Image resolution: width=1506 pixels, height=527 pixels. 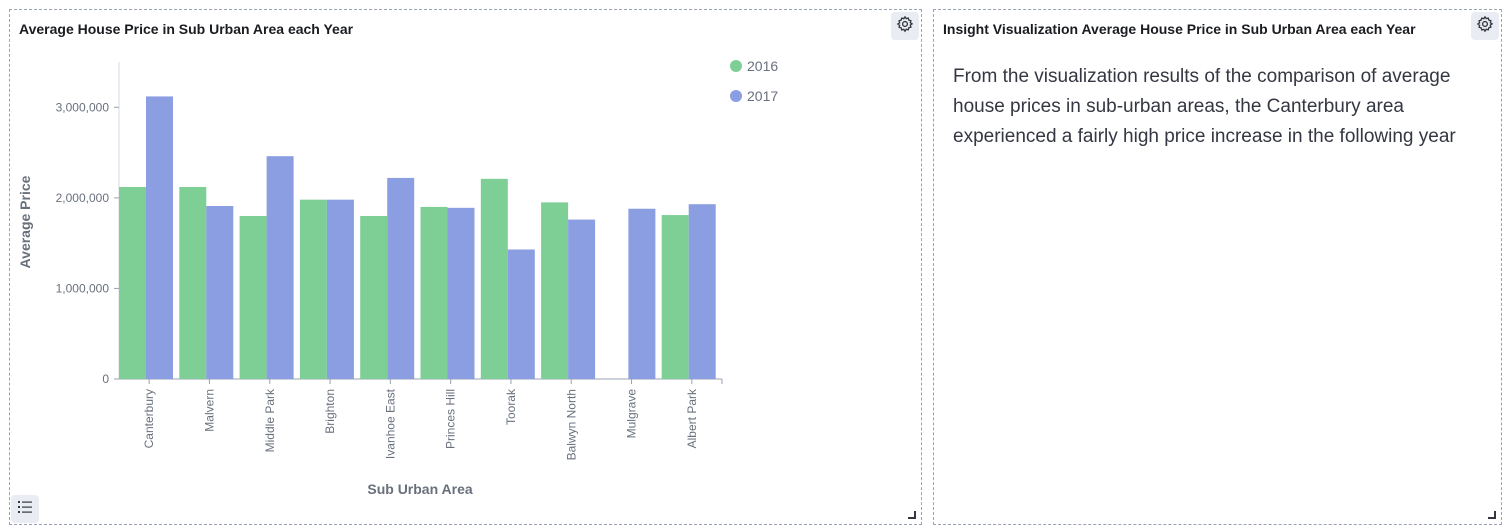 I want to click on legend-label-2017: 2017, so click(x=762, y=96).